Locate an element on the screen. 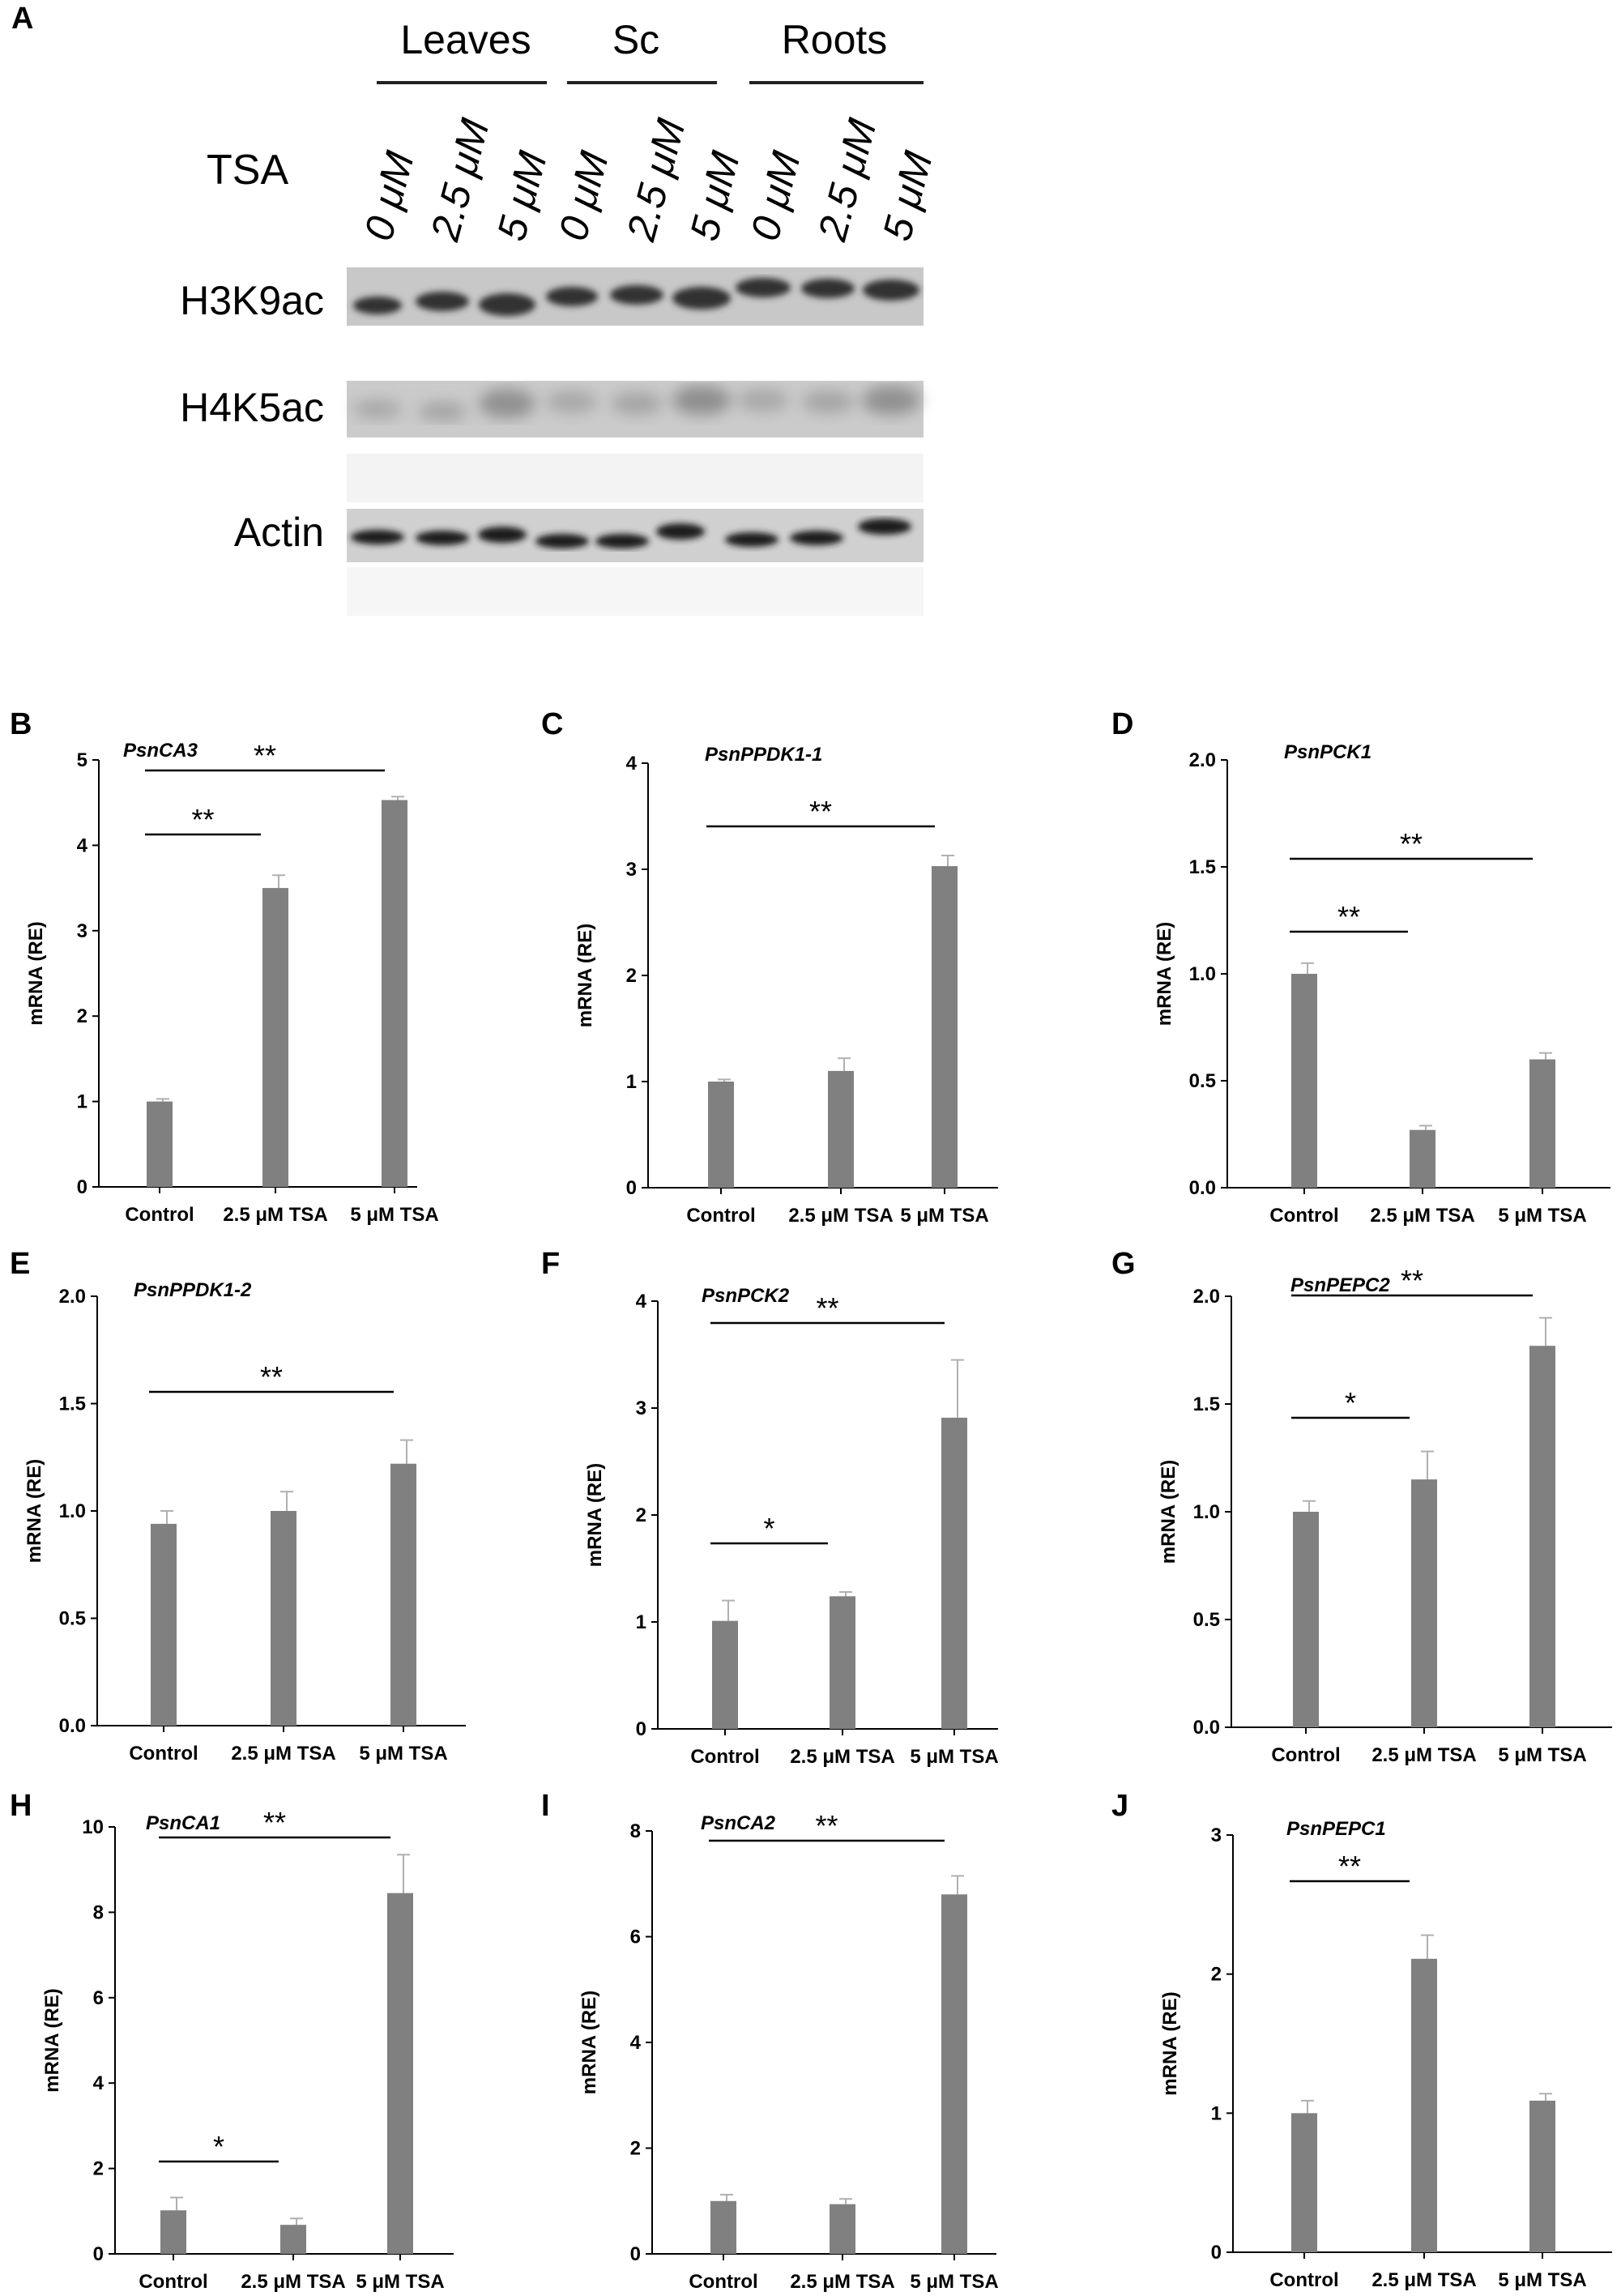 The width and height of the screenshot is (1621, 2296). blot-gap is located at coordinates (635, 478).